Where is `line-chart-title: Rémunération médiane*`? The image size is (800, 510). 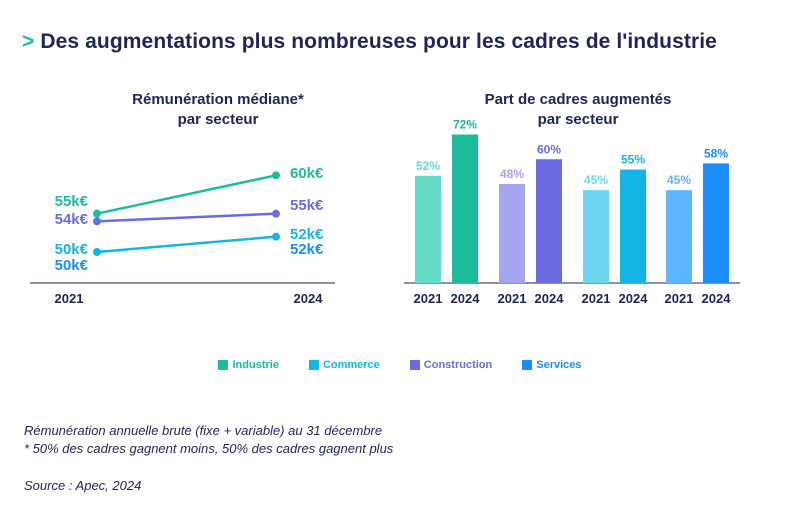
line-chart-title: Rémunération médiane* is located at coordinates (218, 99).